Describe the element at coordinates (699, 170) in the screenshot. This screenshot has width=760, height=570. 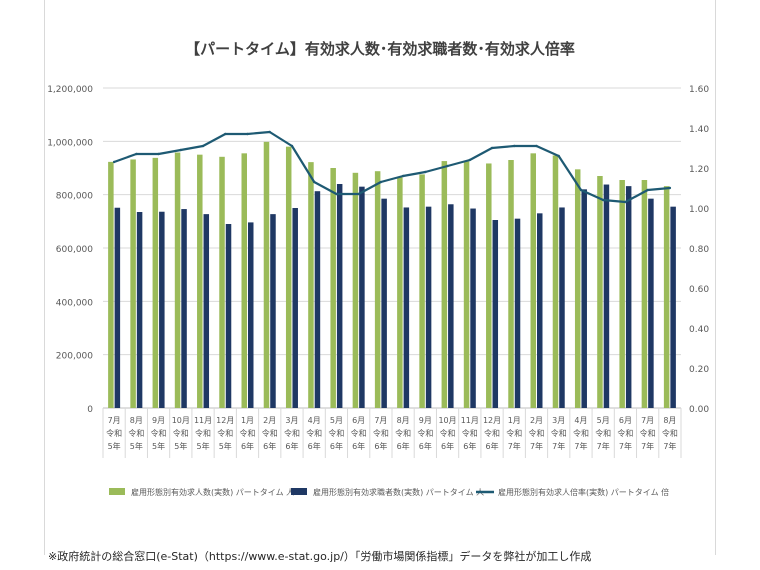
I see `y-tick-label-right: 1.20` at that location.